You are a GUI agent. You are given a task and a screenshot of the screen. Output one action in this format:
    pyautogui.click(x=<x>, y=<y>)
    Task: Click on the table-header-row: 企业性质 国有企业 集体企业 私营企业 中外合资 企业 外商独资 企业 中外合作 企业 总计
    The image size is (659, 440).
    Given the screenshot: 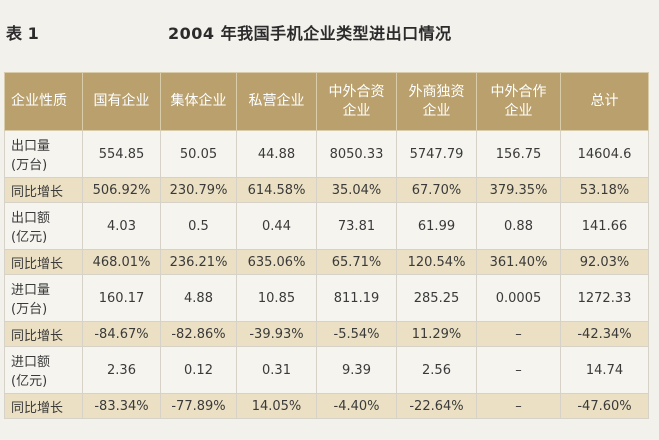 What is the action you would take?
    pyautogui.click(x=326, y=101)
    